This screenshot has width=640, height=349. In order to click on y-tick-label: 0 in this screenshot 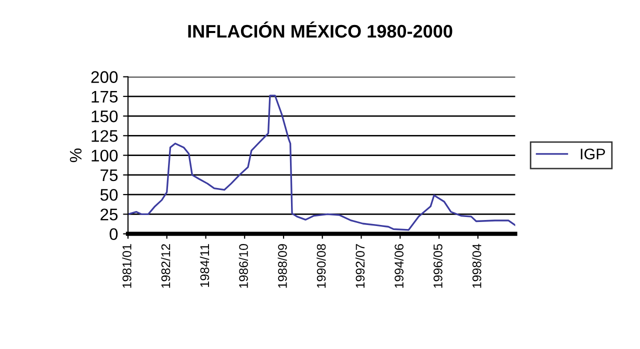, I will do `click(114, 234)`.